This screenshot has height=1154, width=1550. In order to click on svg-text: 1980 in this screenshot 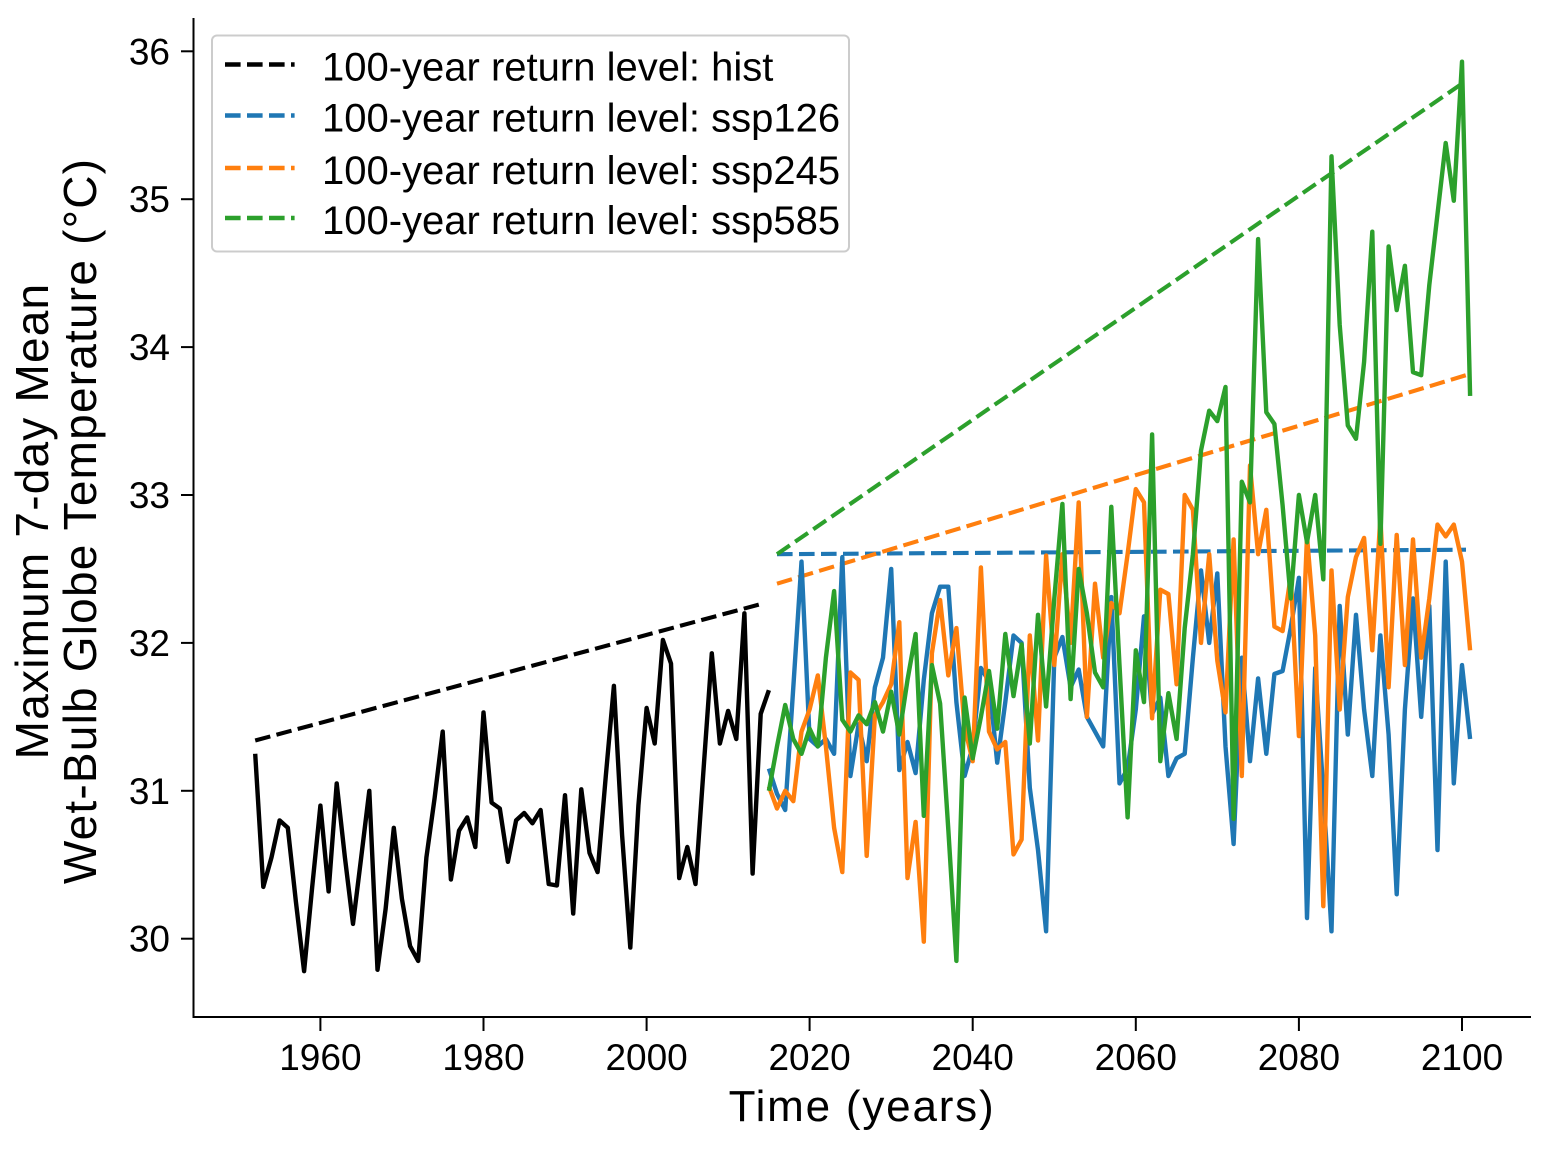, I will do `click(483, 1057)`.